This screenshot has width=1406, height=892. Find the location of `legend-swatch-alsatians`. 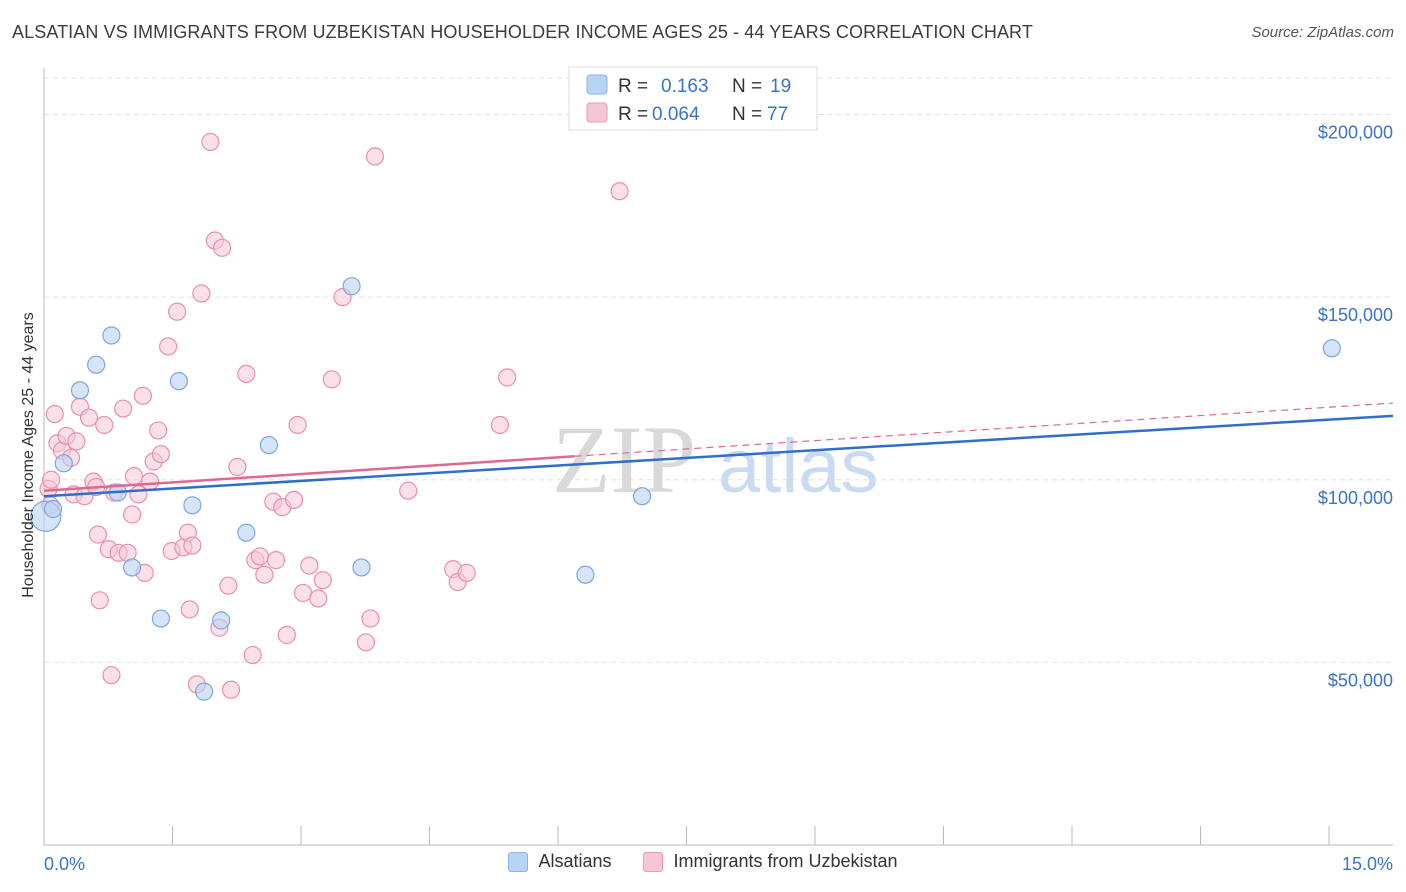

legend-swatch-alsatians is located at coordinates (518, 861).